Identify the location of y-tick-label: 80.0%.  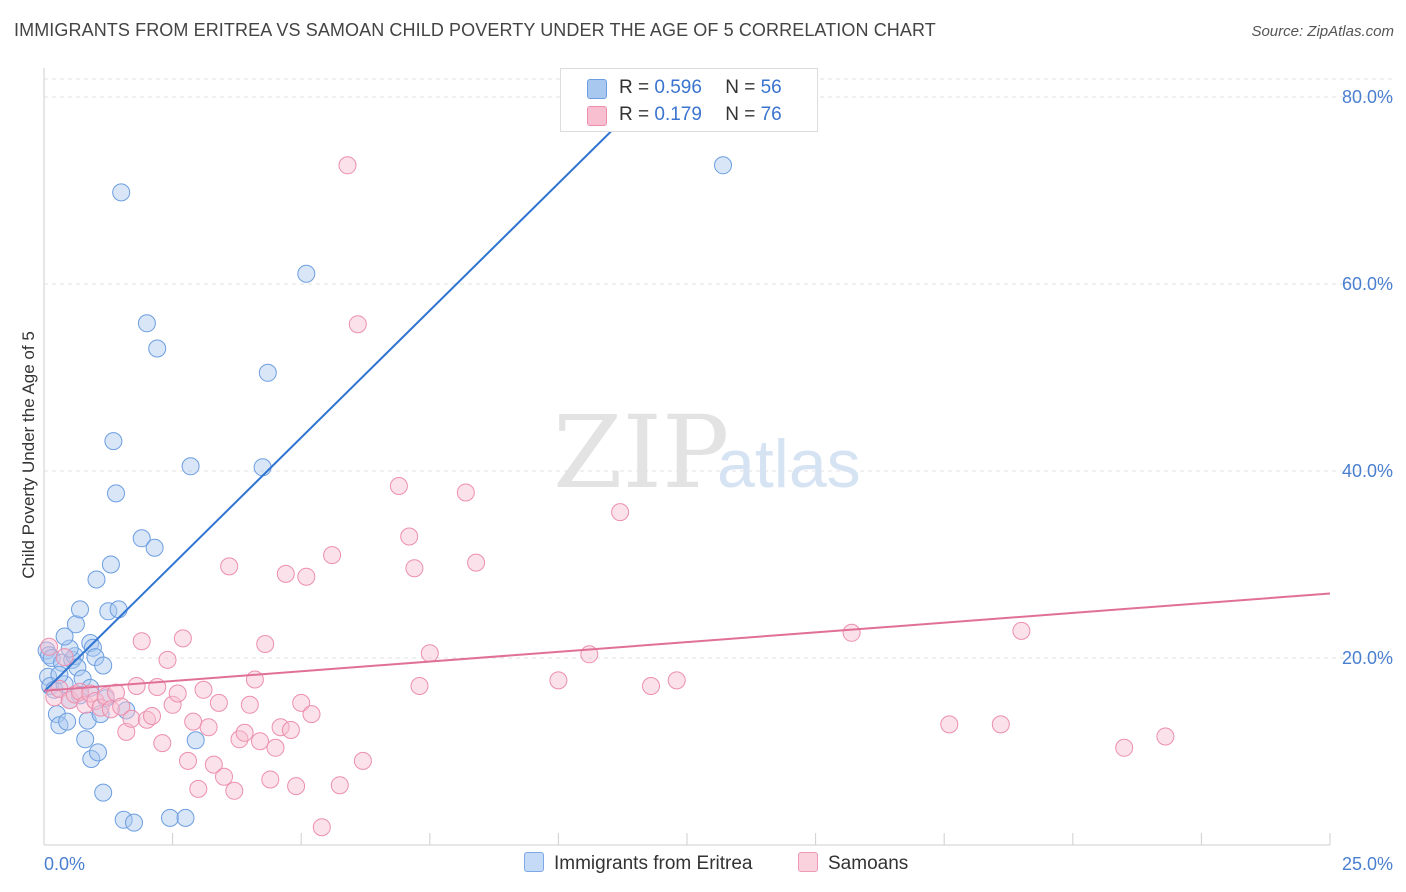
(1367, 97).